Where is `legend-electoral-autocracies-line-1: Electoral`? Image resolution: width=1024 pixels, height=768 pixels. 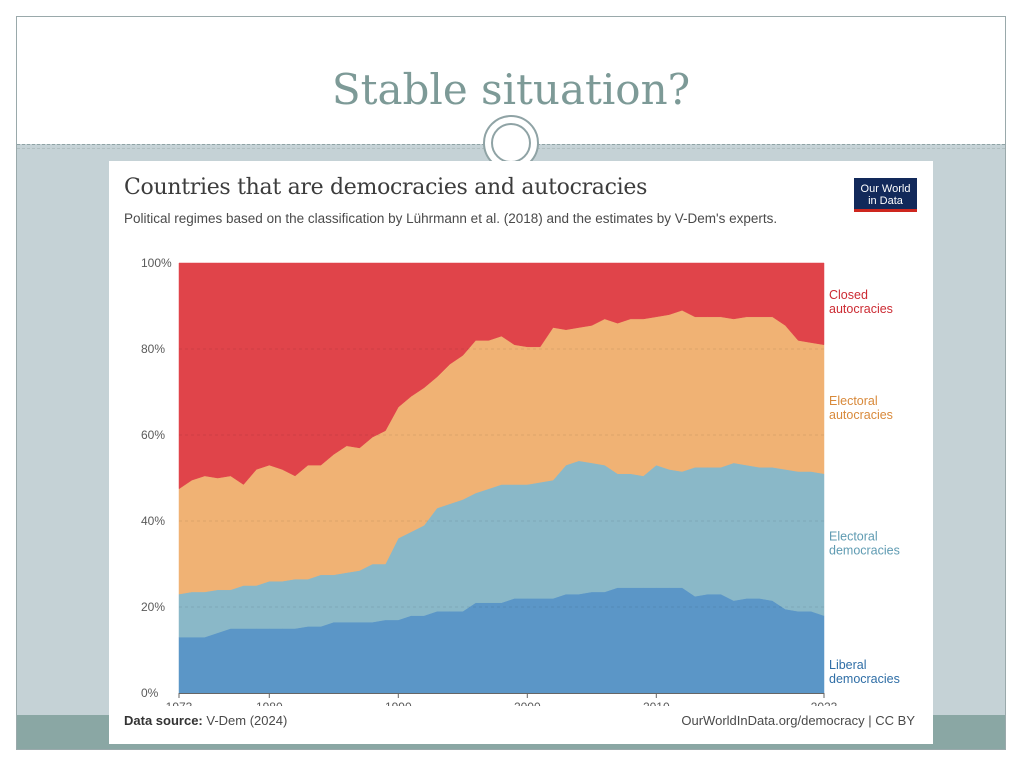
legend-electoral-autocracies-line-1: Electoral is located at coordinates (853, 401).